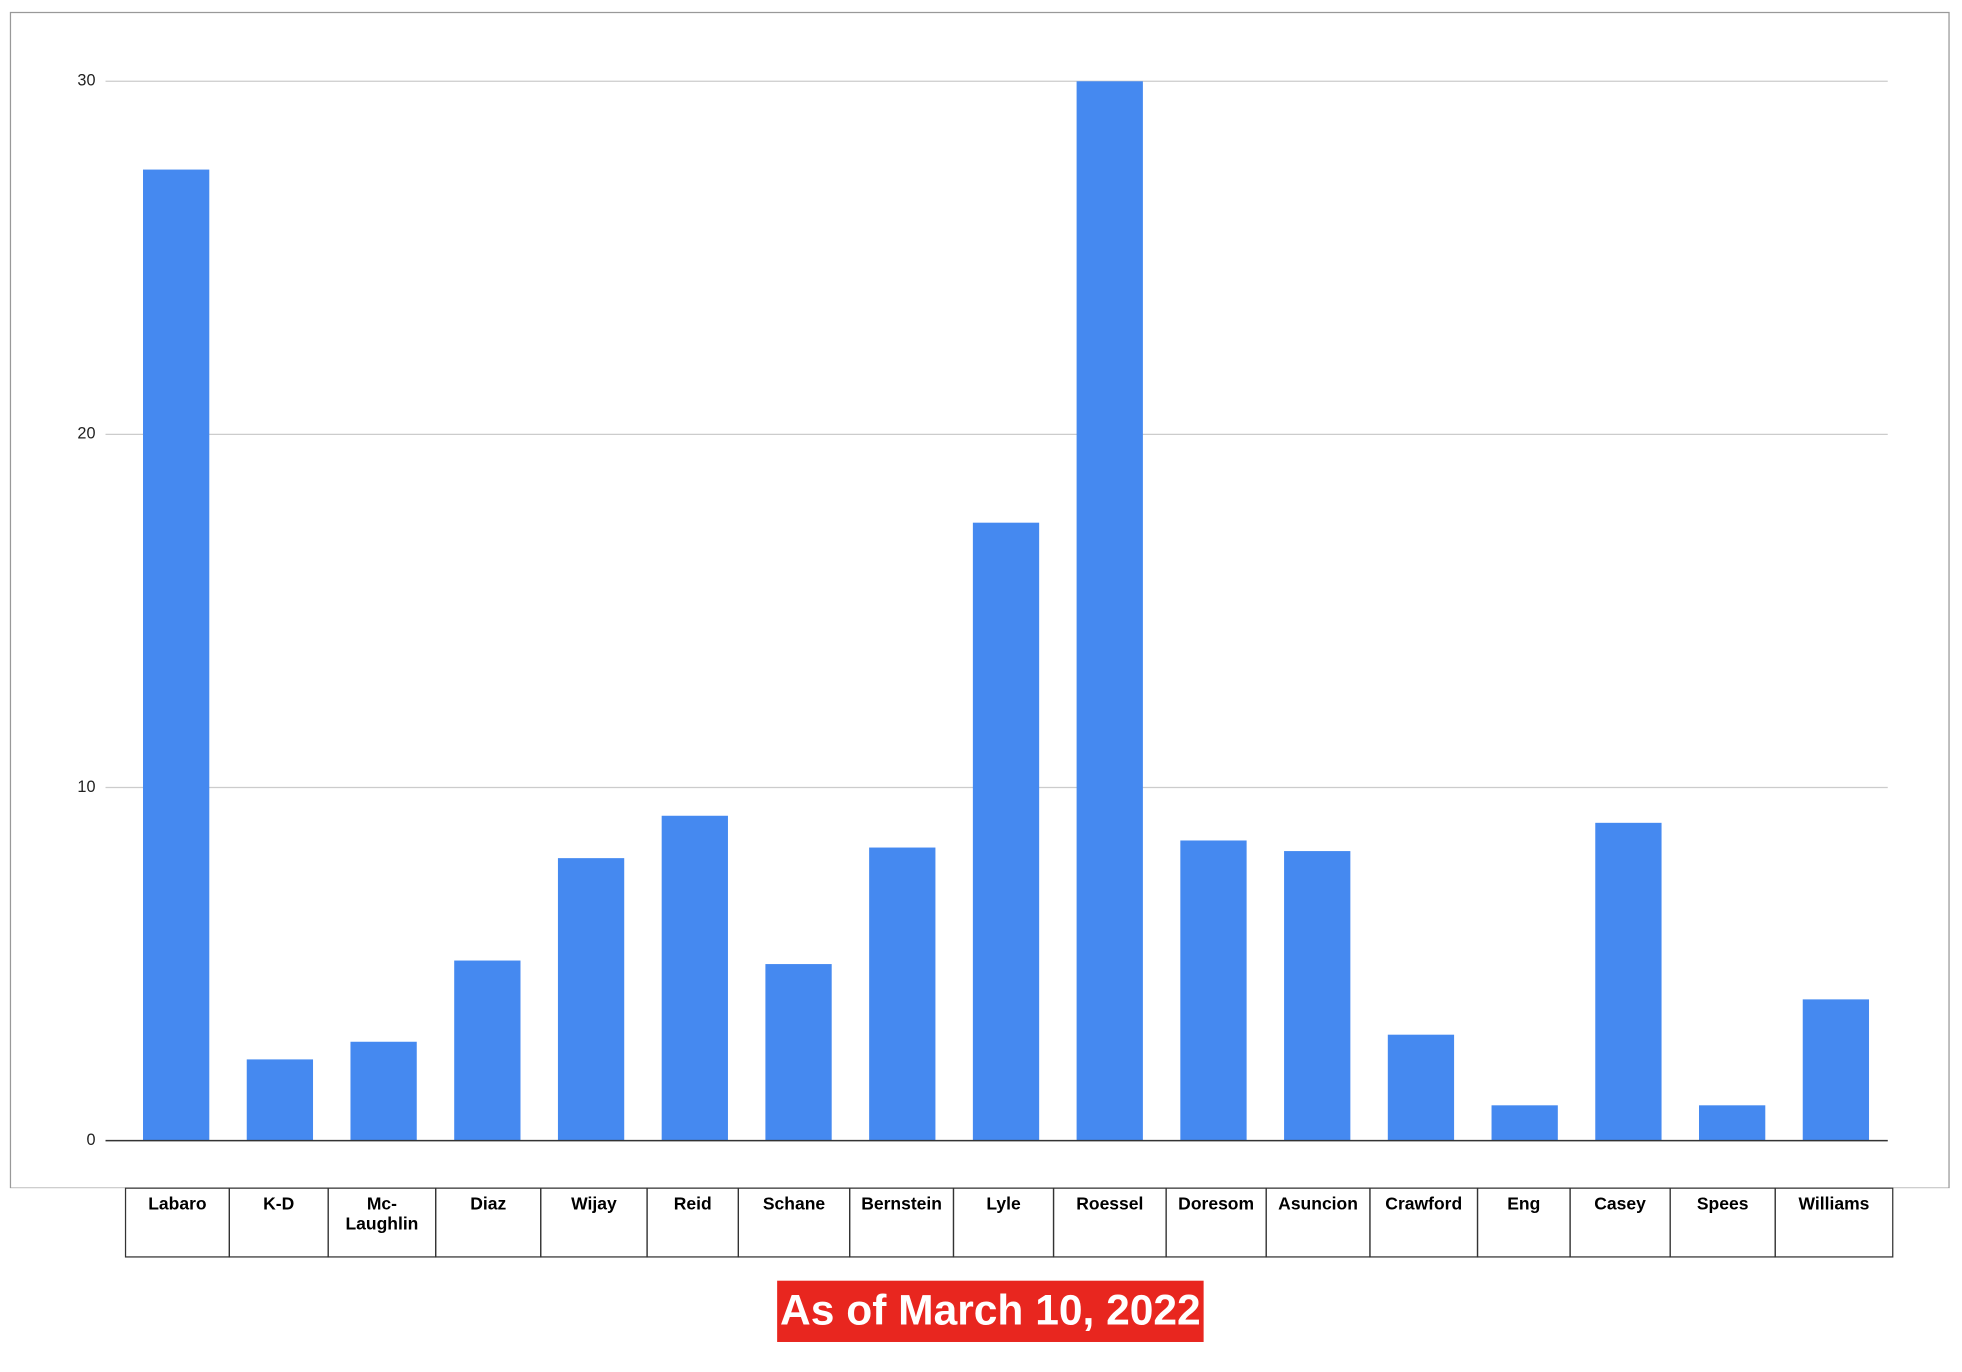 The width and height of the screenshot is (1962, 1372). I want to click on label-cell-content: Diaz, so click(488, 1203).